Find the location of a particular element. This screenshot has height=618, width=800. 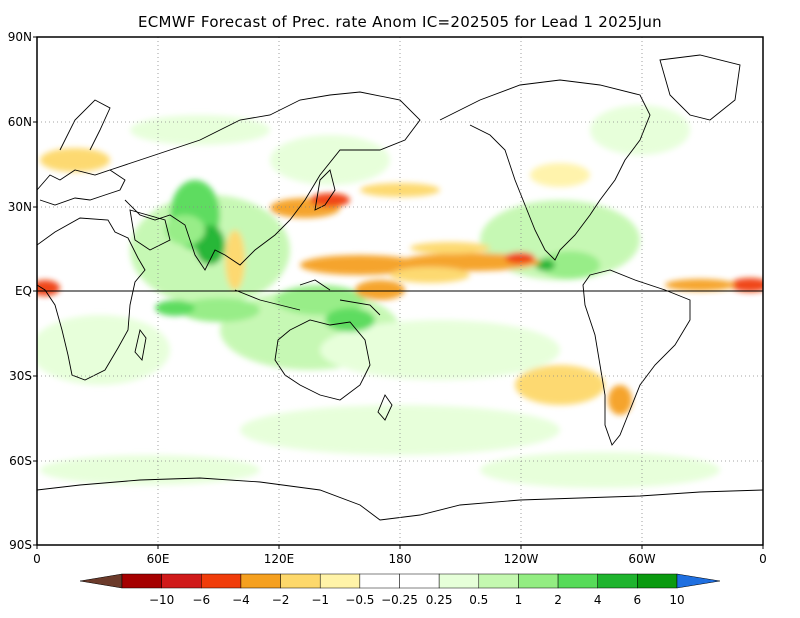

lon-label: 120E is located at coordinates (279, 559).